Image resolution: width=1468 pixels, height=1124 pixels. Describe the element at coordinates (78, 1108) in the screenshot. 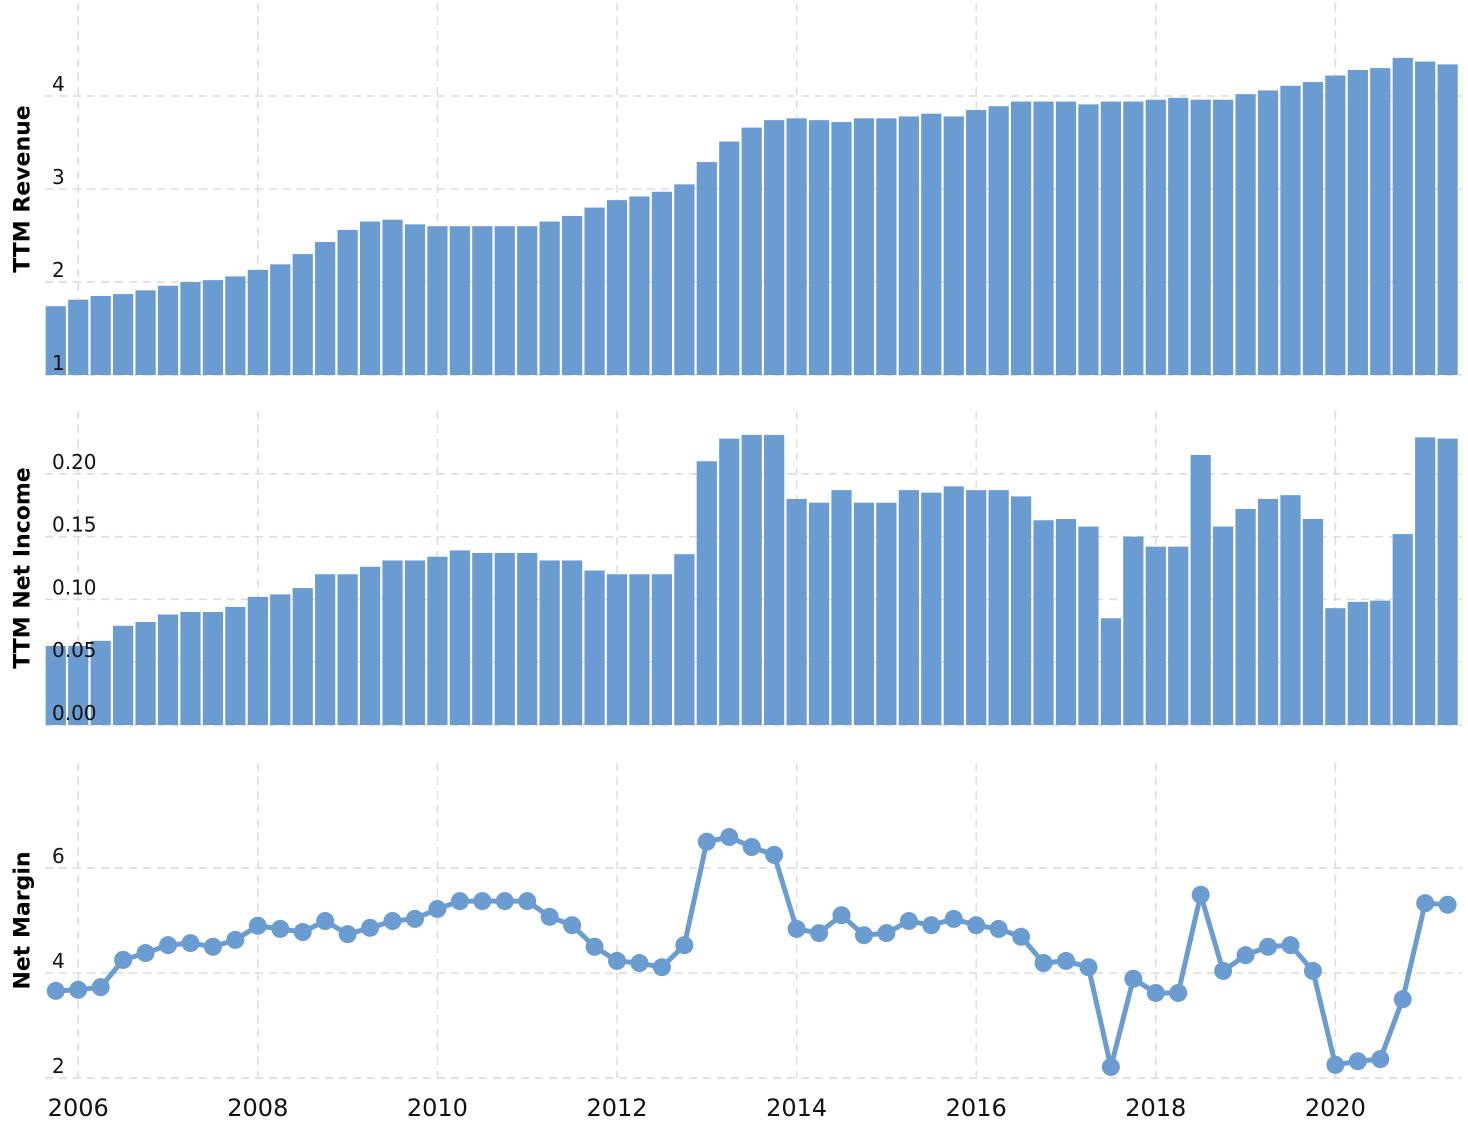

I see `x-tick-label: 2006` at that location.